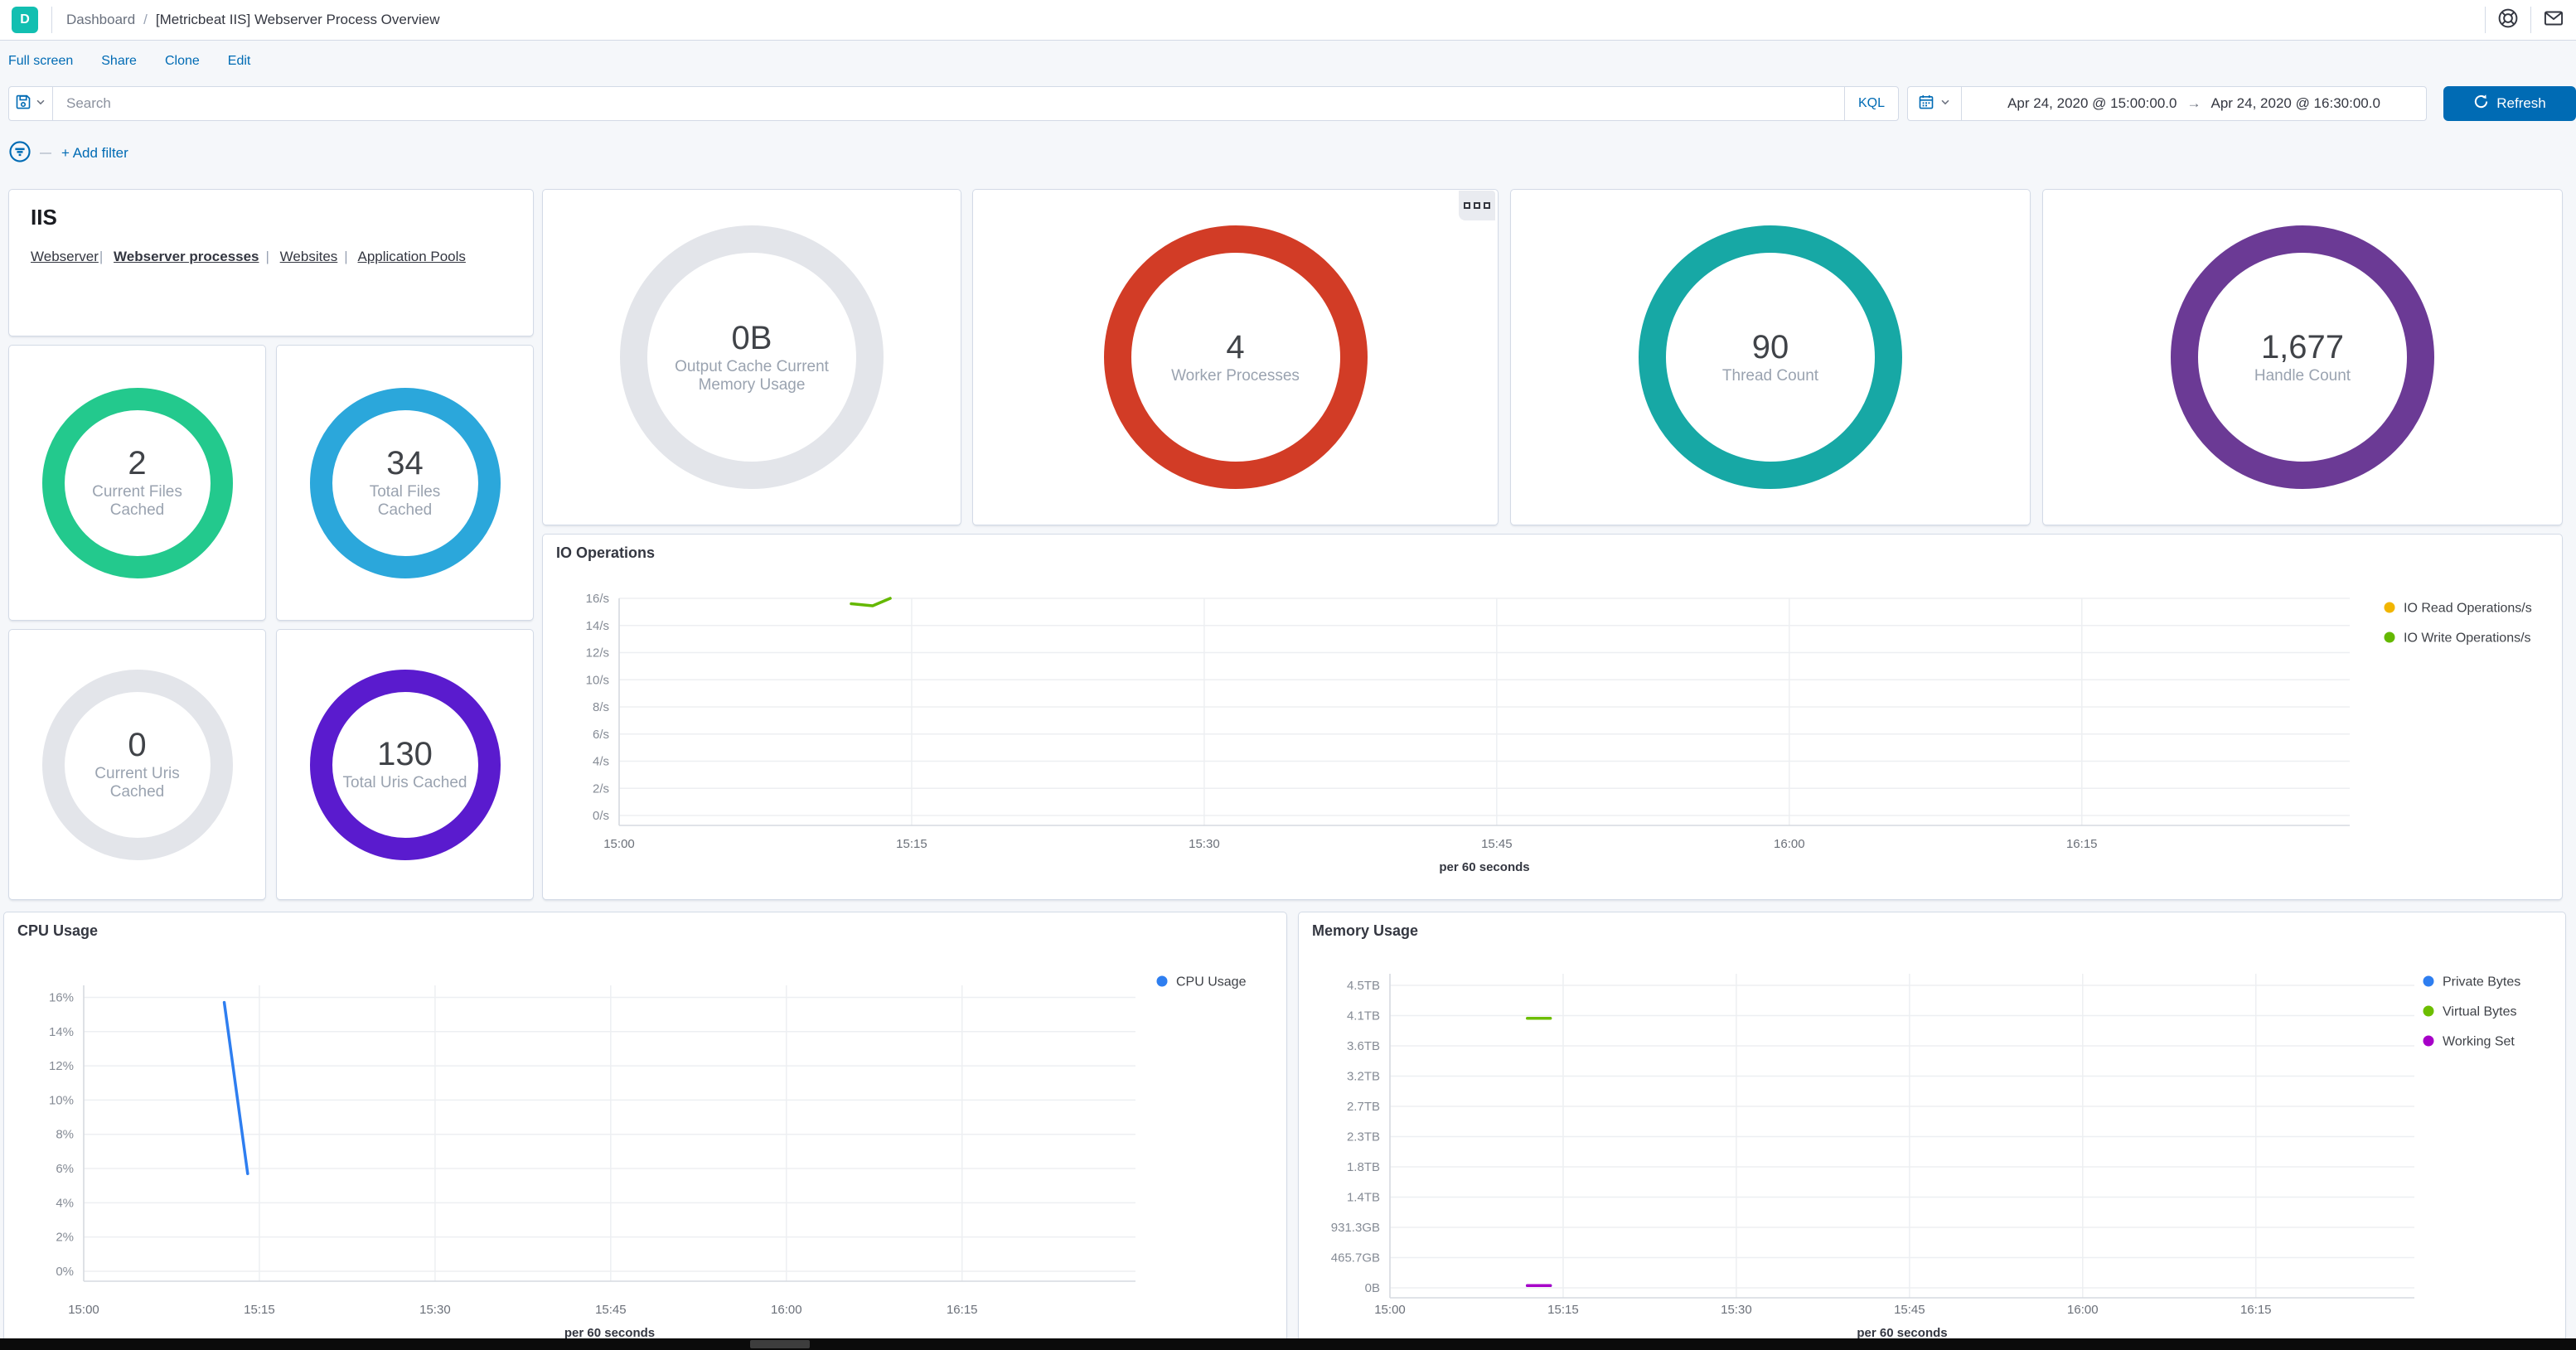  I want to click on svg-text: 16/s, so click(597, 599).